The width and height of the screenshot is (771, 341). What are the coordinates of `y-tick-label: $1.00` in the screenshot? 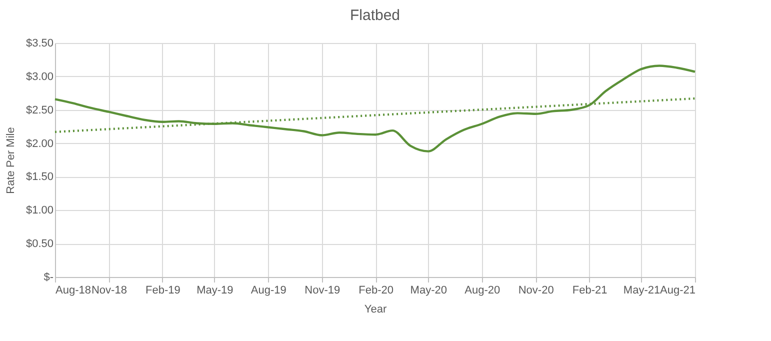 It's located at (40, 210).